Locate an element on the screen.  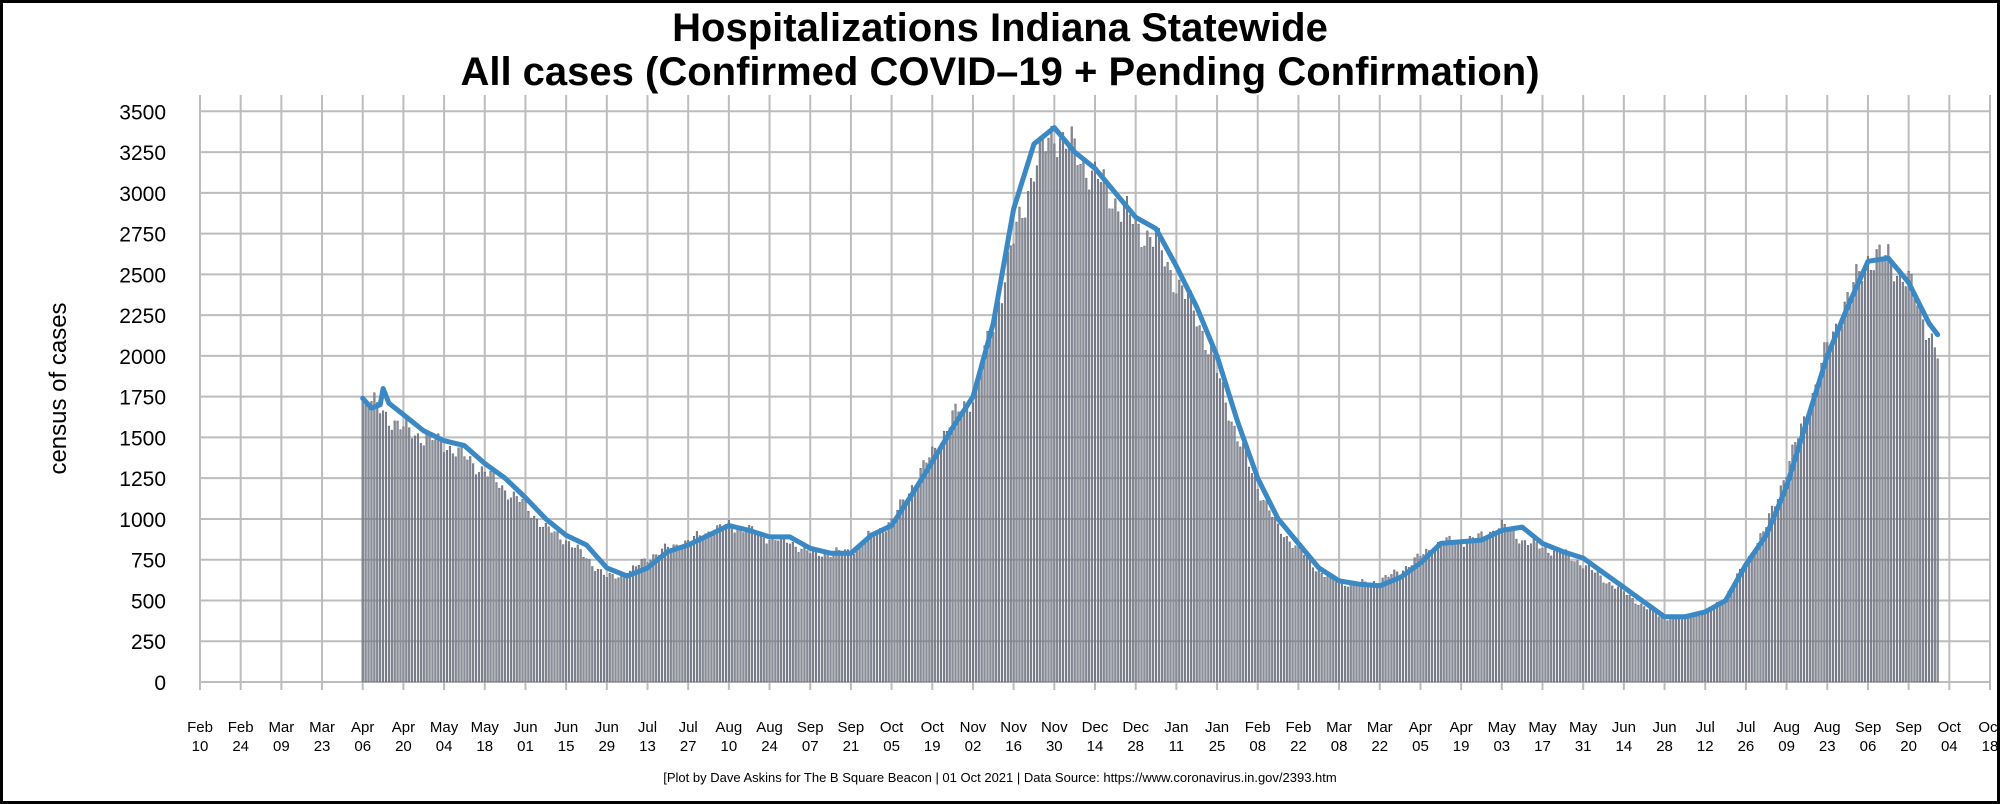
x-tick-day: 06 is located at coordinates (1868, 746).